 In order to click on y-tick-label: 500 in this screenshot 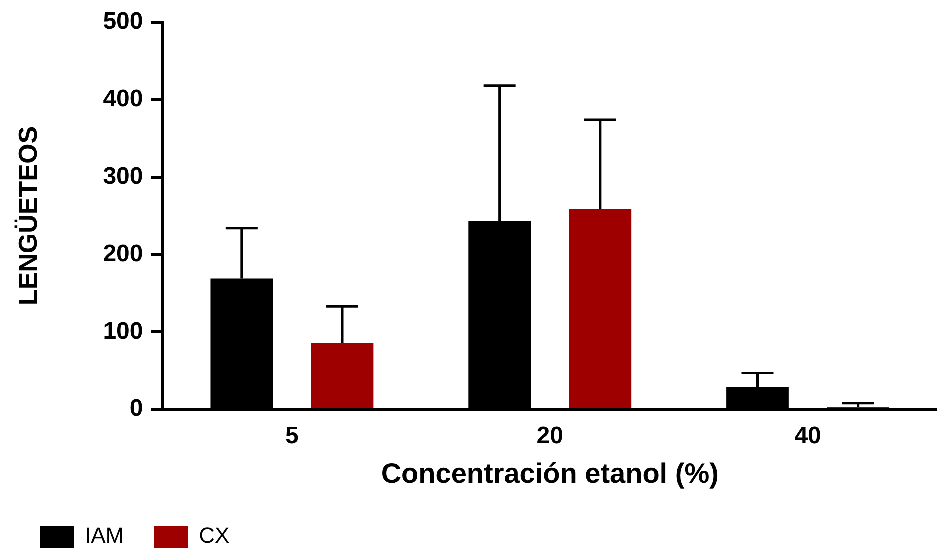, I will do `click(123, 22)`.